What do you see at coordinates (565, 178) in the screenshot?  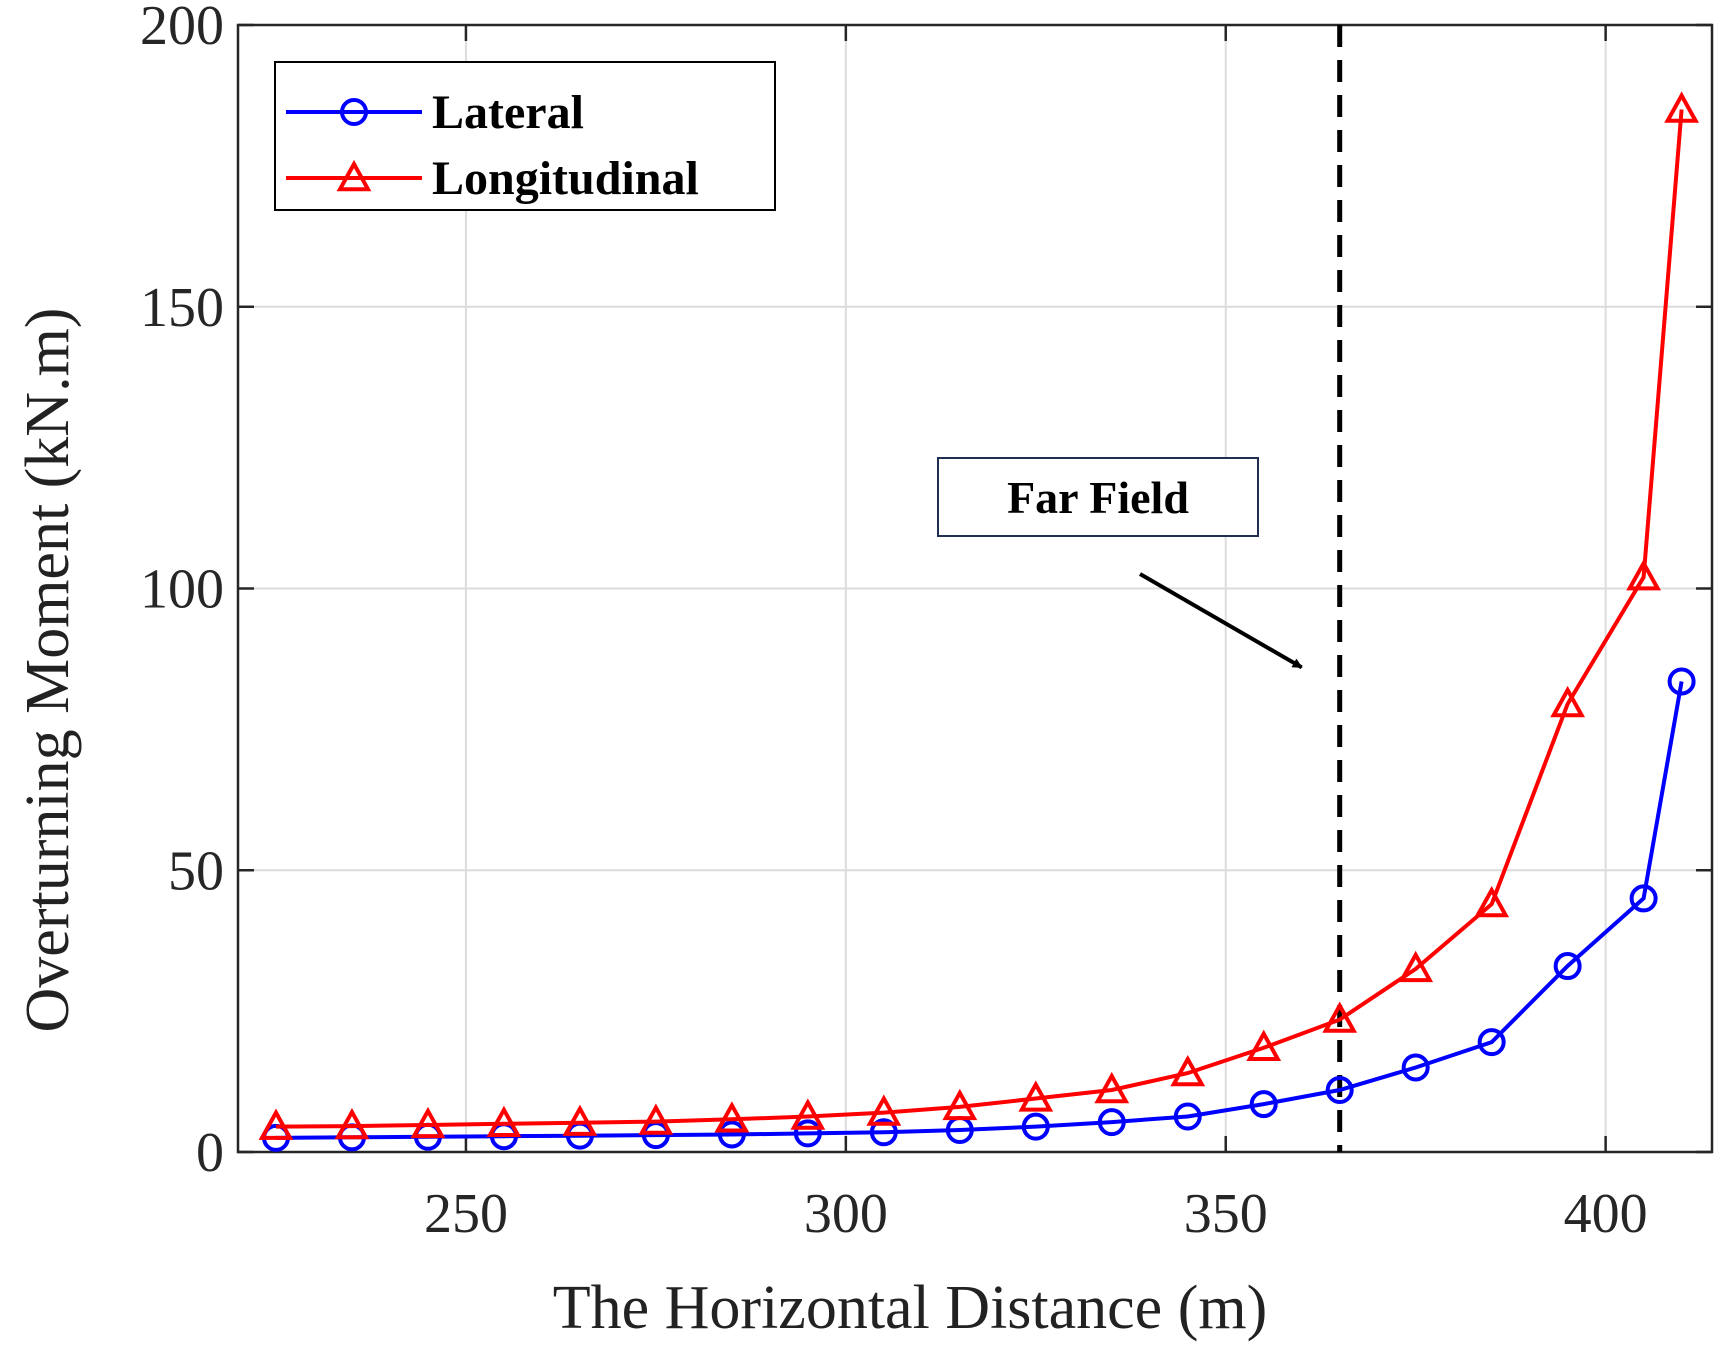 I see `legend-label-longitudinal: Longitudinal` at bounding box center [565, 178].